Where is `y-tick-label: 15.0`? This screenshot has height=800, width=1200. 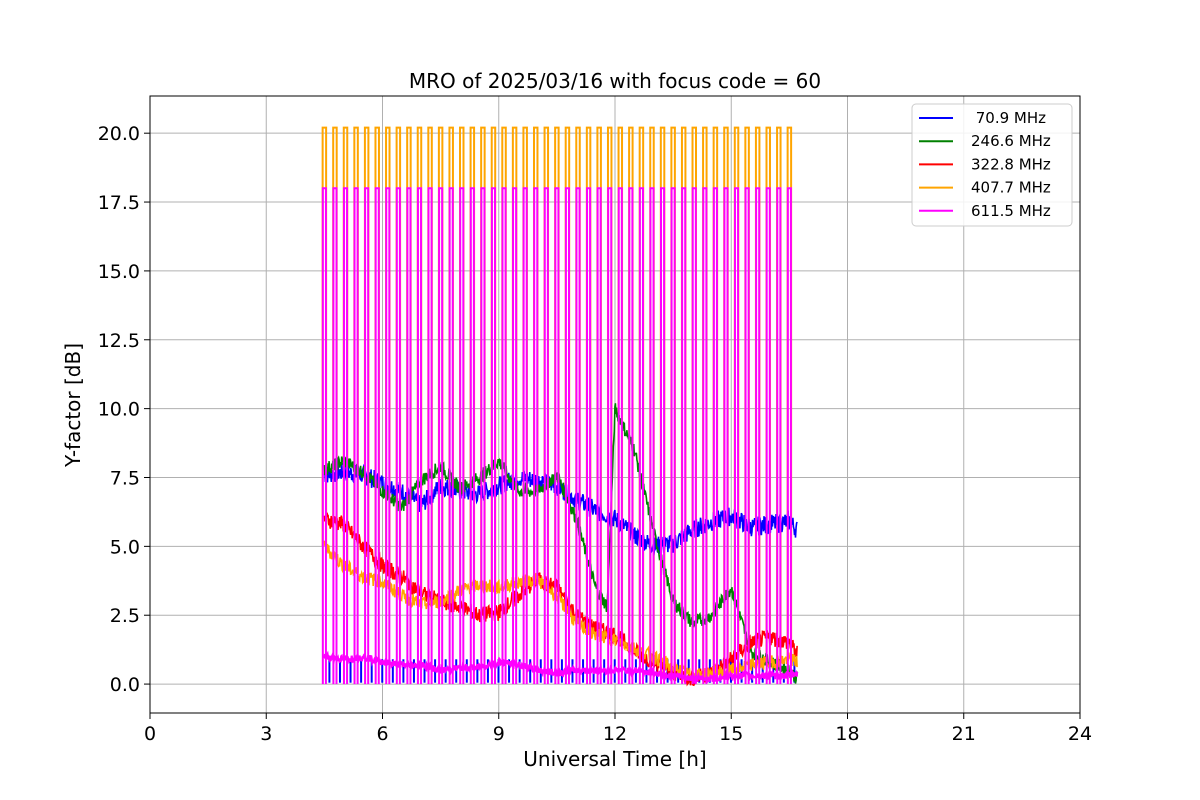 y-tick-label: 15.0 is located at coordinates (119, 272).